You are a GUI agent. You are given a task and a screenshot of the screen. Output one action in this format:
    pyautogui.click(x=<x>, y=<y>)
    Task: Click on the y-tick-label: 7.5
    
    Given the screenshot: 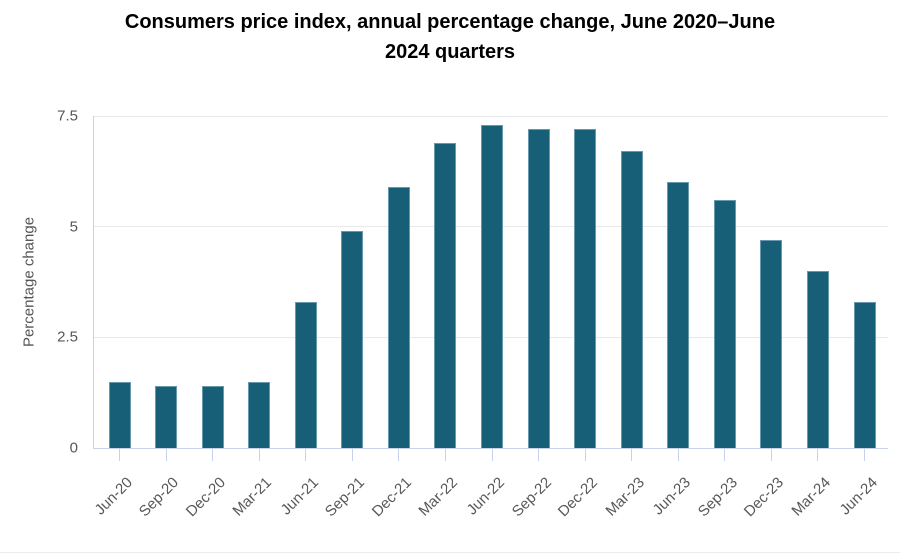 What is the action you would take?
    pyautogui.click(x=67, y=116)
    